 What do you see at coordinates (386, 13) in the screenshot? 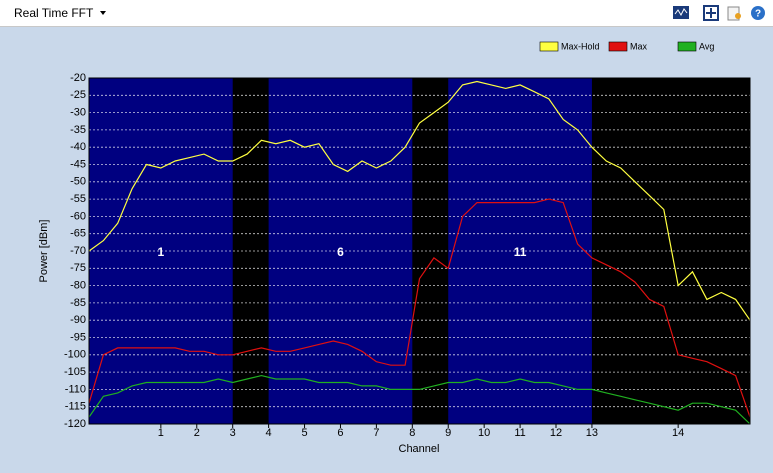
I see `toolbar: Real Time FFT ?` at bounding box center [386, 13].